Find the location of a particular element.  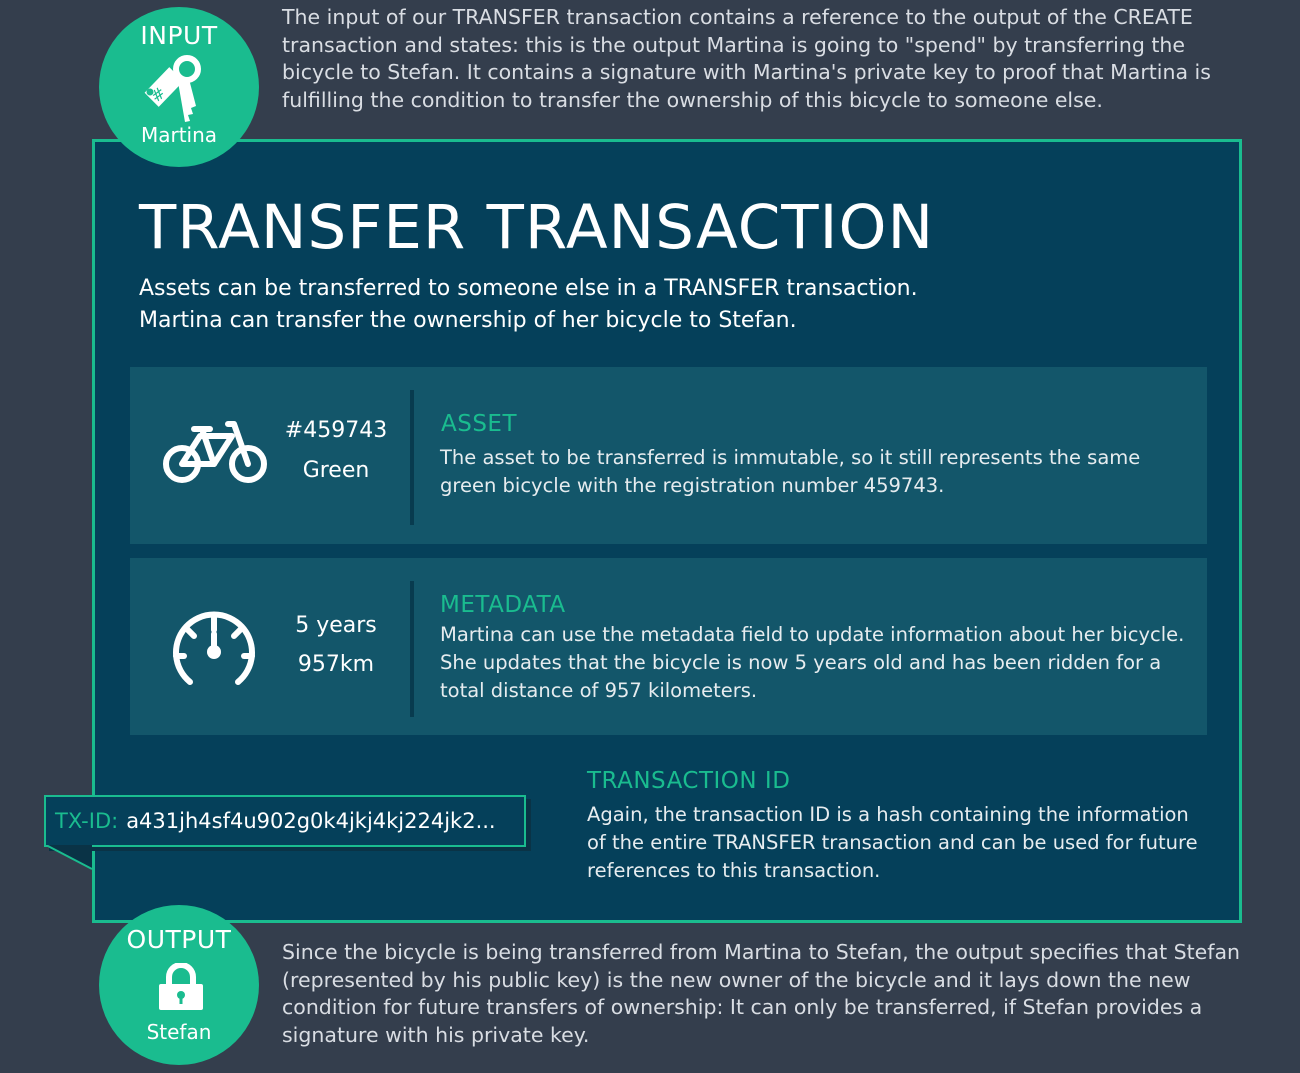

input-title: INPUT is located at coordinates (179, 35).